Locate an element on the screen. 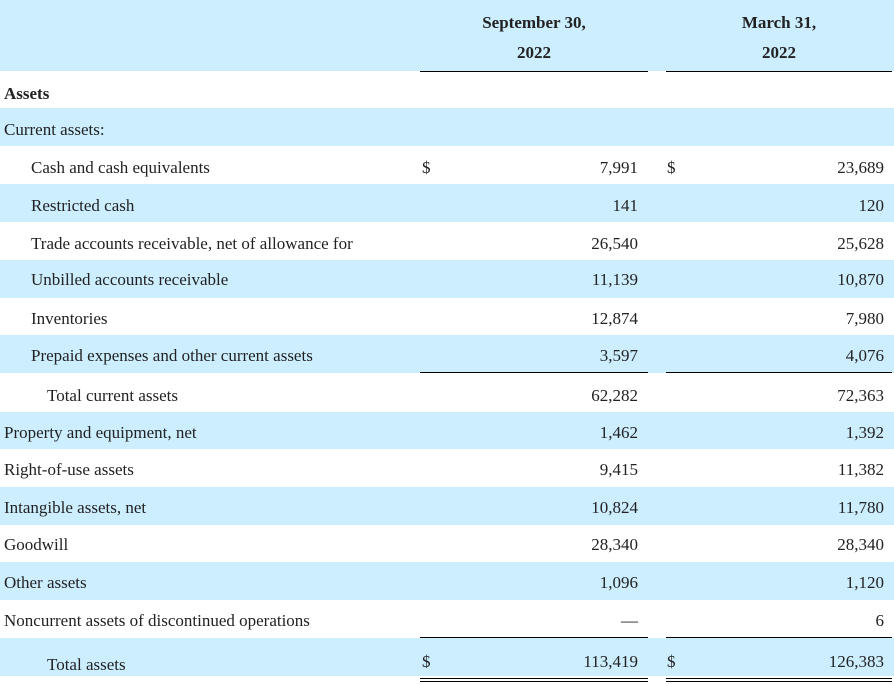  row-label: Total current assets is located at coordinates (112, 395).